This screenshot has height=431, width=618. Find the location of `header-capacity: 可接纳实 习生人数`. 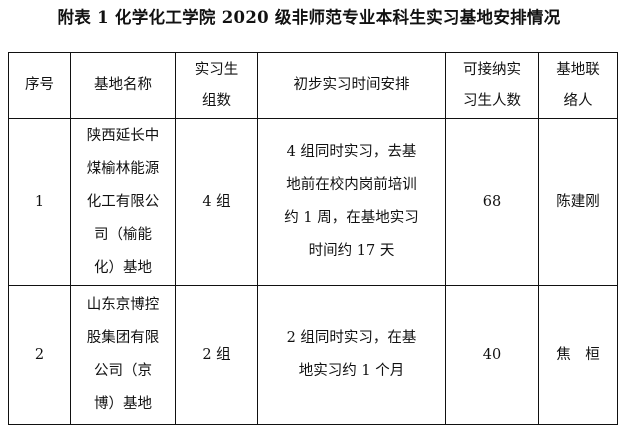

header-capacity: 可接纳实 习生人数 is located at coordinates (492, 85).